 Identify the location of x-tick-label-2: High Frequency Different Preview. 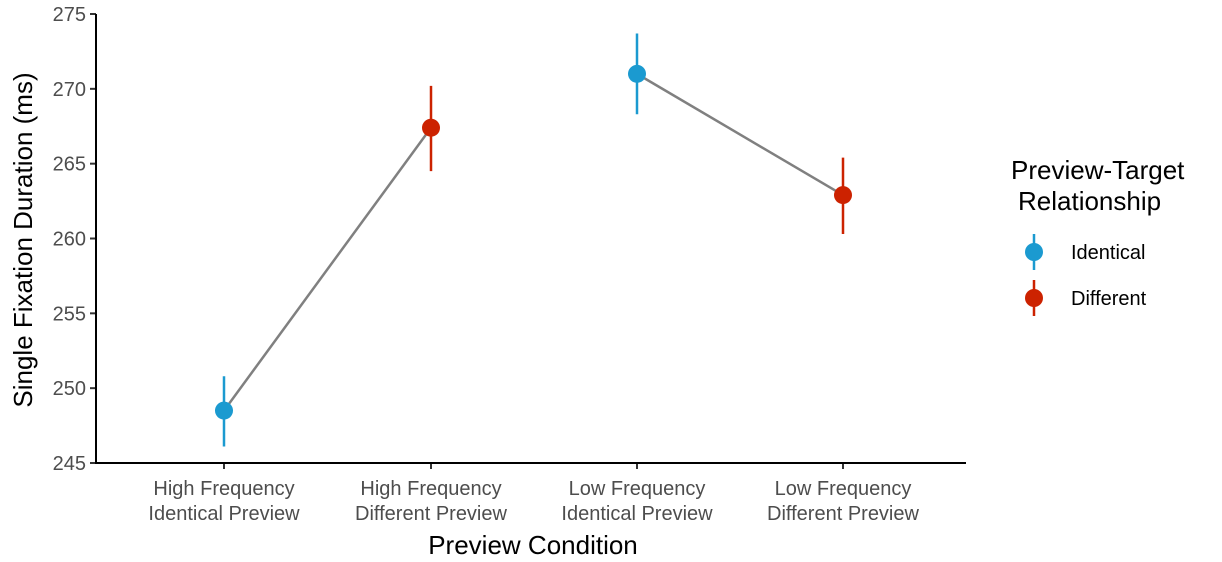
(431, 501).